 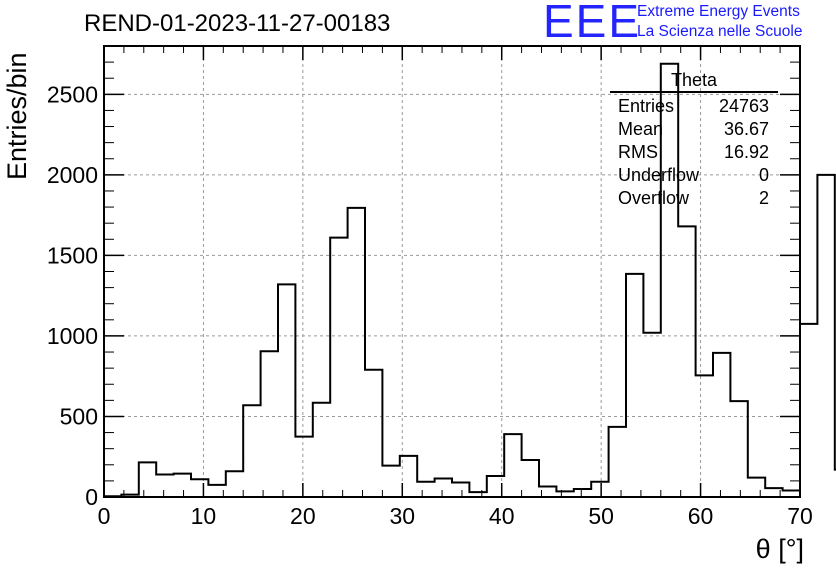 What do you see at coordinates (779, 549) in the screenshot?
I see `x-axis-label: θ [°]` at bounding box center [779, 549].